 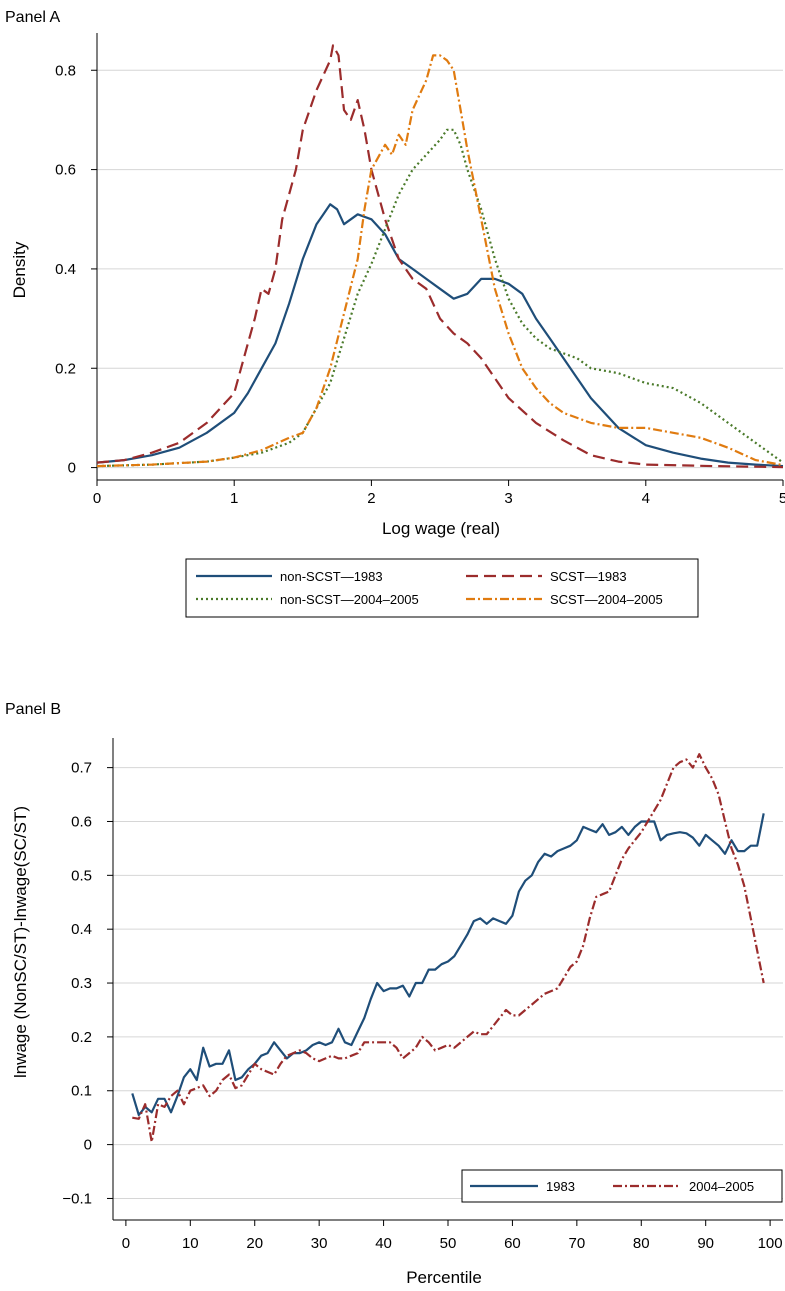 What do you see at coordinates (190, 1243) in the screenshot?
I see `x-tick-label: 10` at bounding box center [190, 1243].